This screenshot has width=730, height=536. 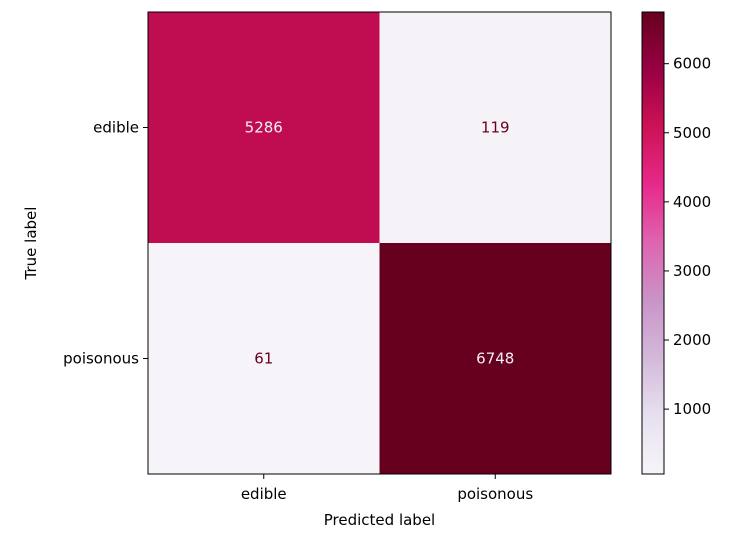 I want to click on colorbar-tick-label: 2000, so click(x=692, y=340).